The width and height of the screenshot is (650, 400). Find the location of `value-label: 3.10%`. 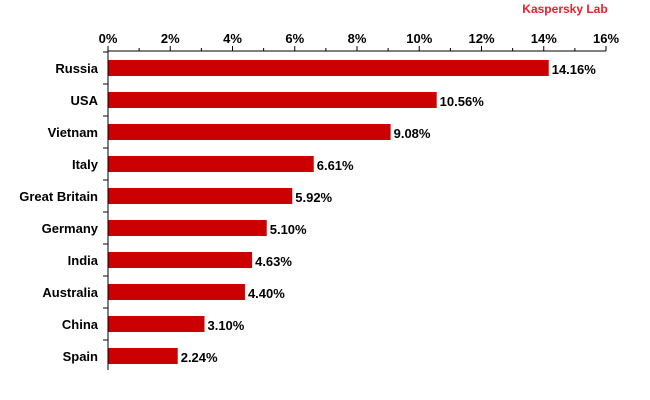

value-label: 3.10% is located at coordinates (225, 325).